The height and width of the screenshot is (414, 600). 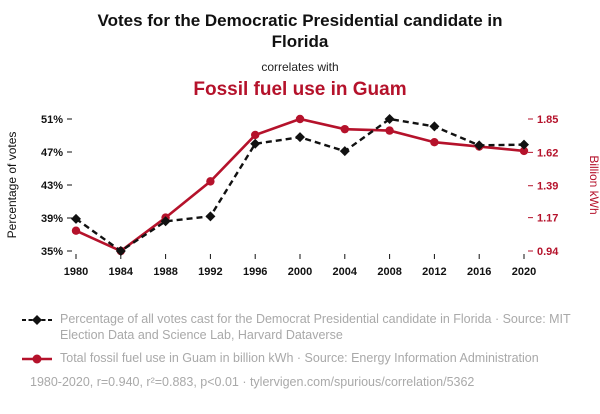 I want to click on x-axis-tick-label: 2012, so click(x=434, y=272).